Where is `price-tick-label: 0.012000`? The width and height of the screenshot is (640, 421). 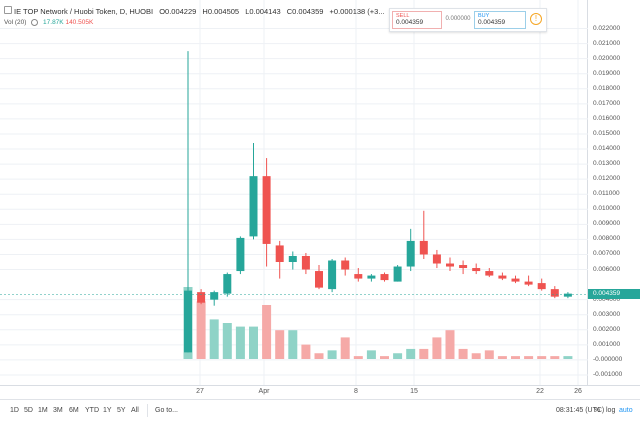
price-tick-label: 0.012000 is located at coordinates (607, 179).